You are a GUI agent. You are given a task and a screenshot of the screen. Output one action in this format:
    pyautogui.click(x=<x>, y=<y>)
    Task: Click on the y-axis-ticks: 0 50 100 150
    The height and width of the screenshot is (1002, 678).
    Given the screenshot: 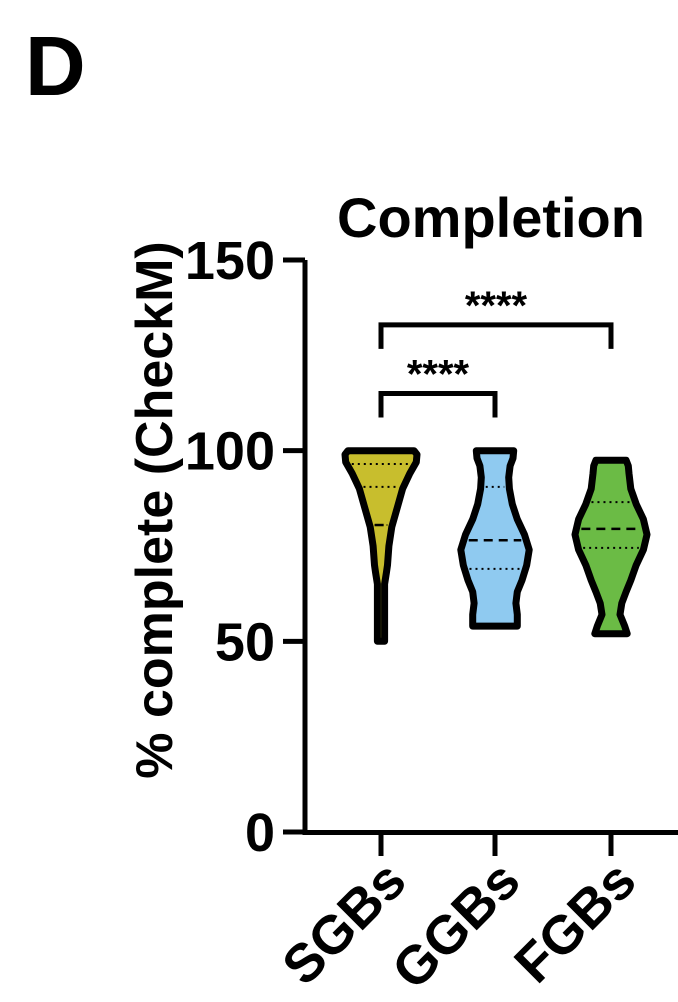 What is the action you would take?
    pyautogui.click(x=245, y=547)
    